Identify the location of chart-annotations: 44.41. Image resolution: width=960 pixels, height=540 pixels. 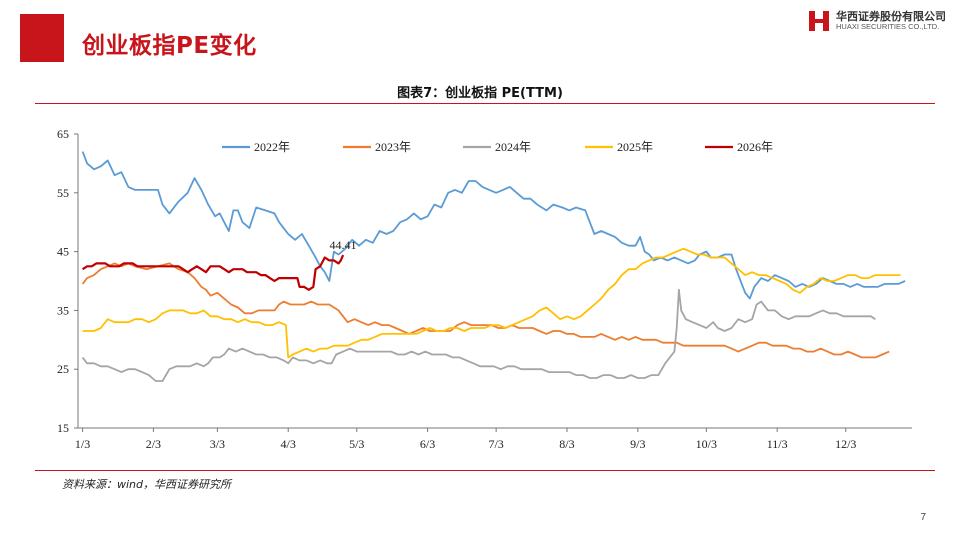
(343, 245).